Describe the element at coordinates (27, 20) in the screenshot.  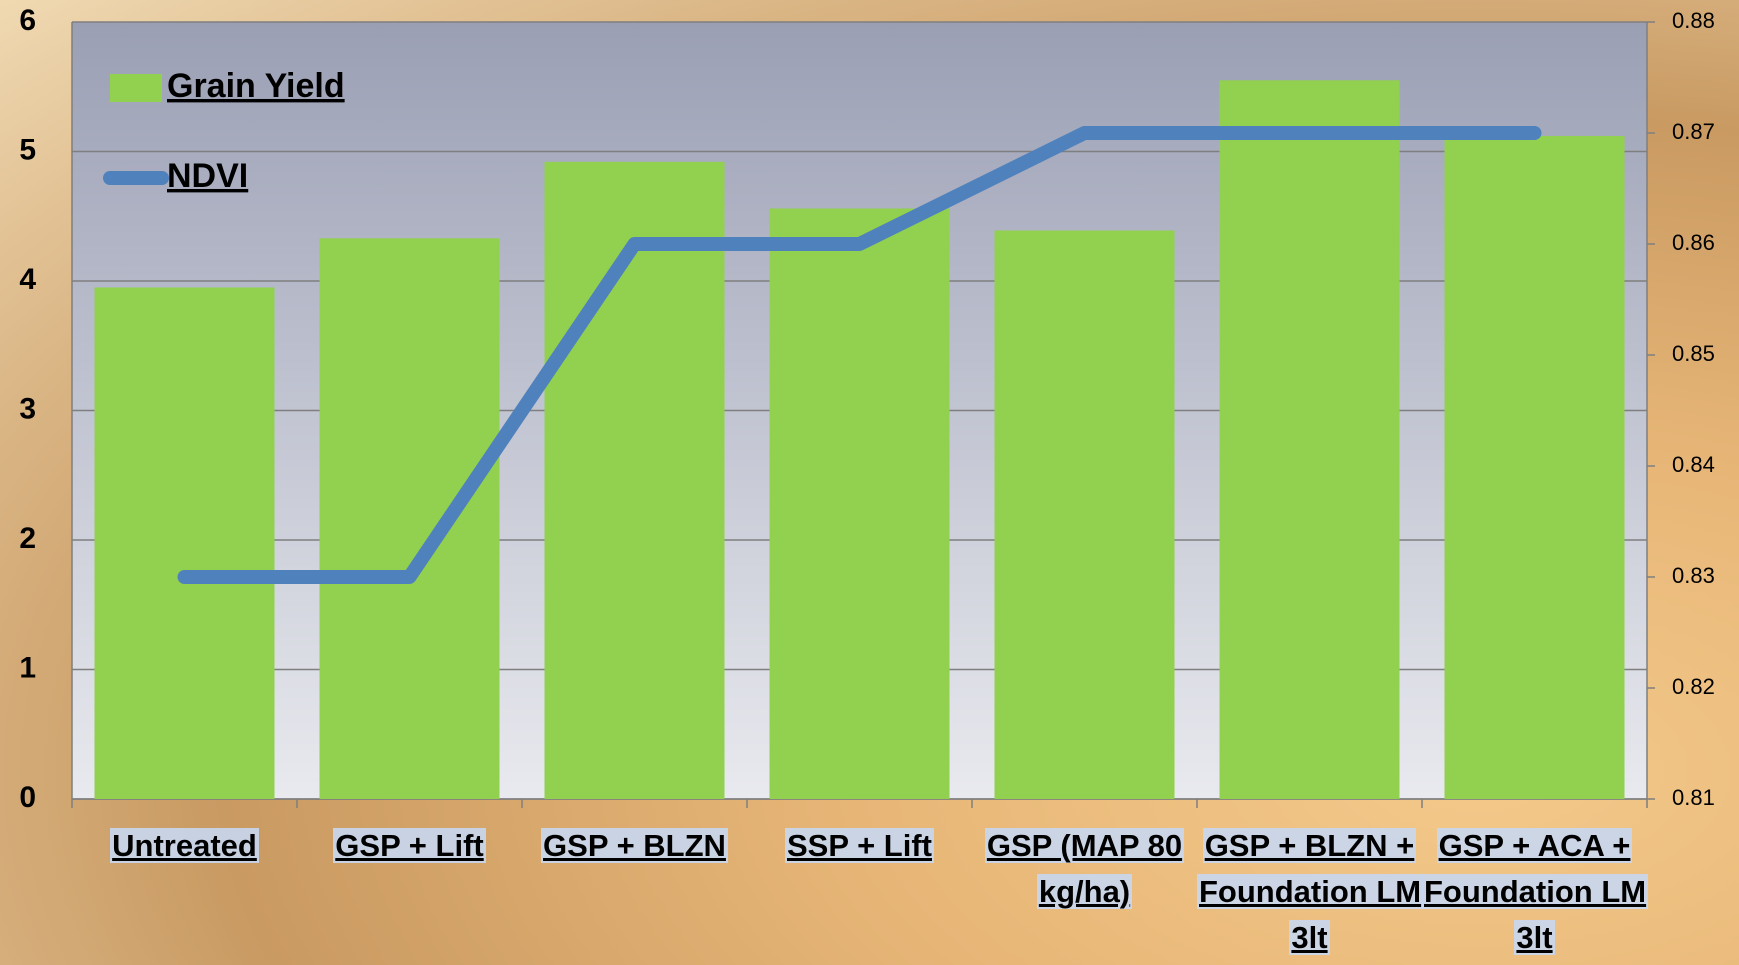
I see `y-tick-label: 6` at that location.